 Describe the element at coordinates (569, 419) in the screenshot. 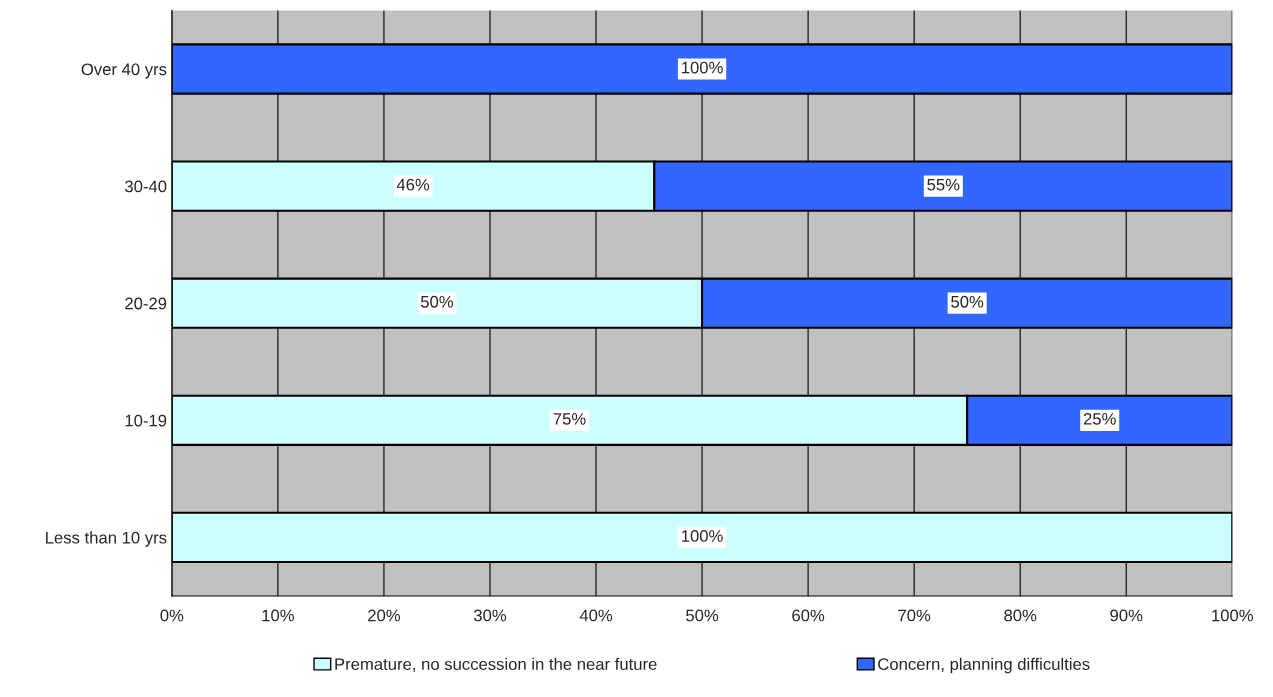

I see `data-label: 75%` at that location.